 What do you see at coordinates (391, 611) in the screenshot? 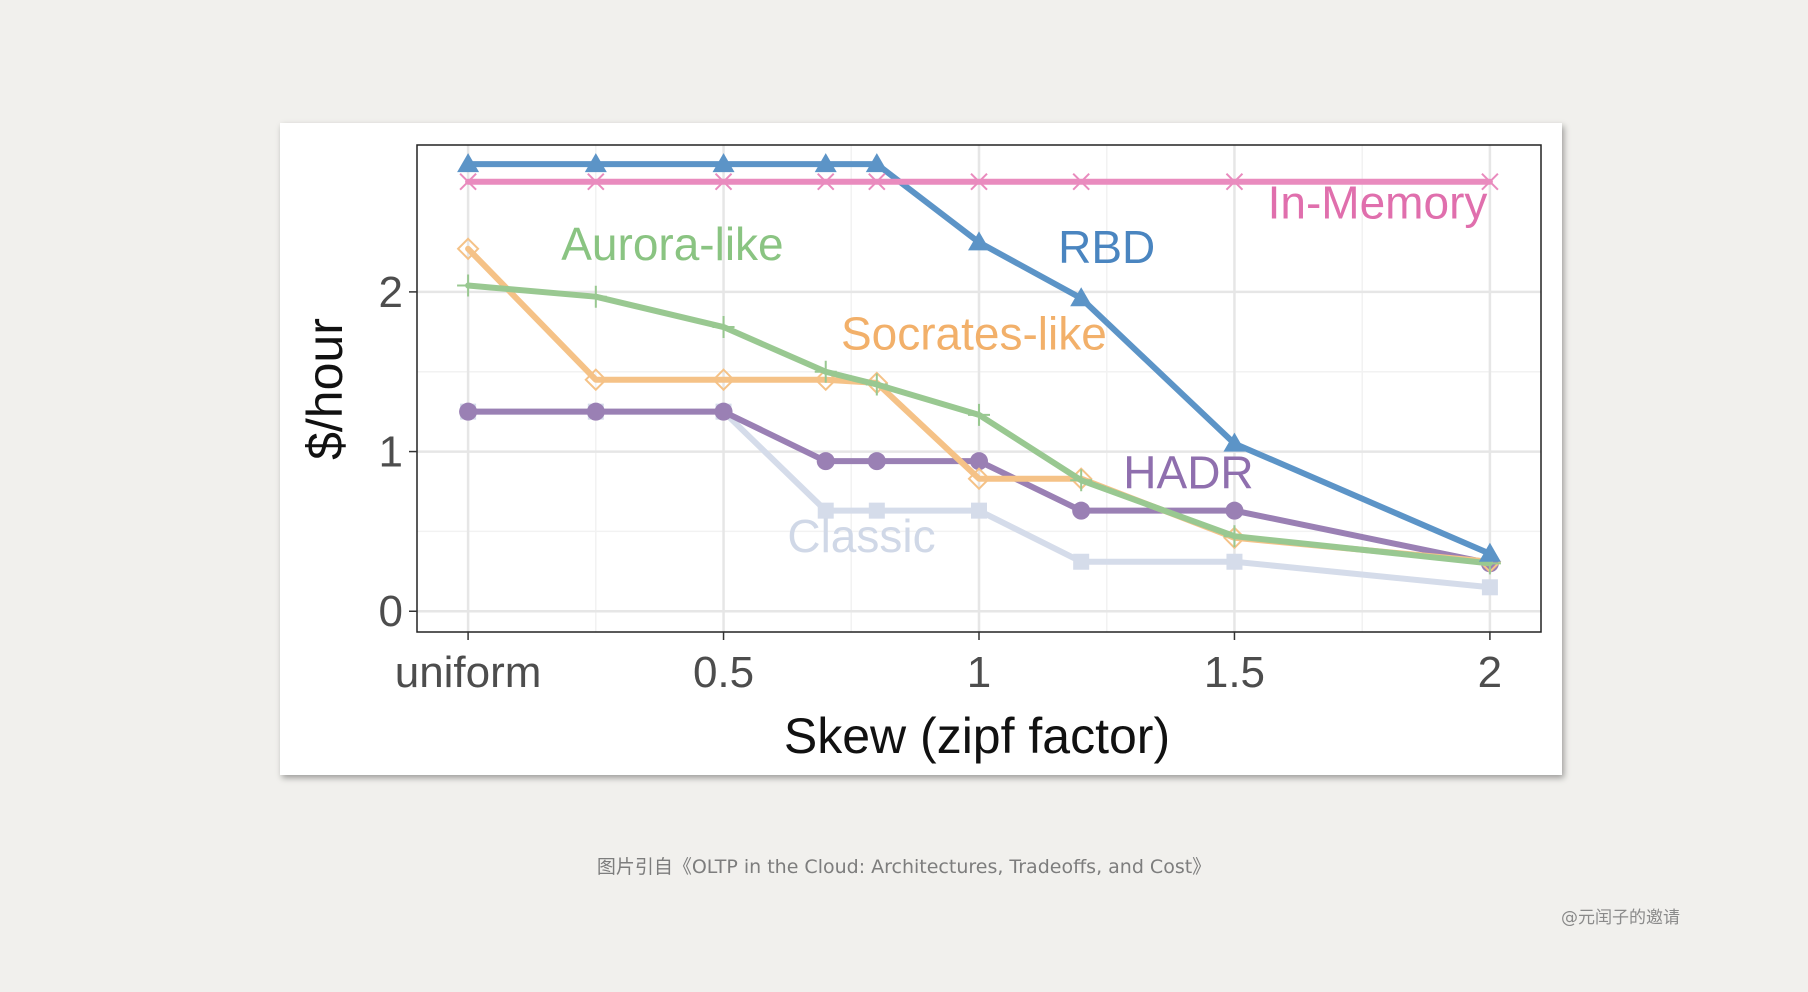
I see `y-tick-label: 0` at bounding box center [391, 611].